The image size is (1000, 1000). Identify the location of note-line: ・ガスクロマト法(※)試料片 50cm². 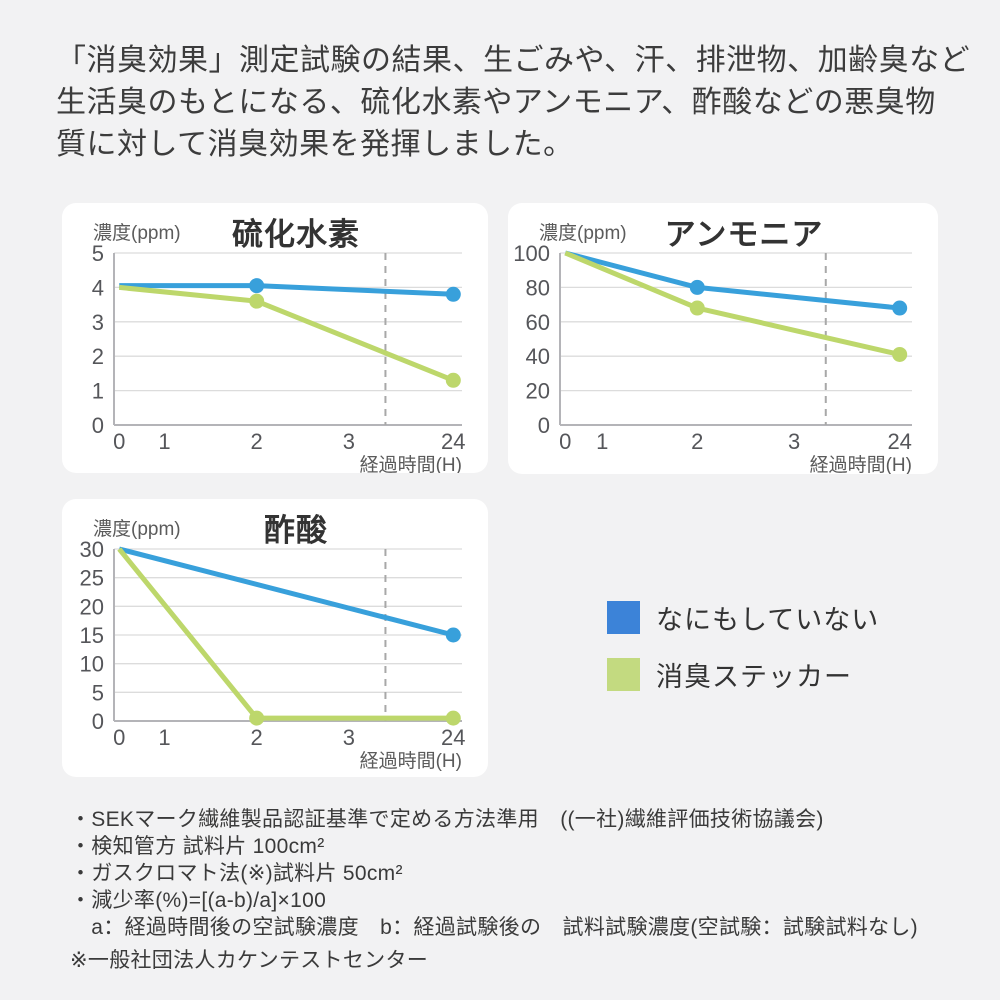
(236, 873).